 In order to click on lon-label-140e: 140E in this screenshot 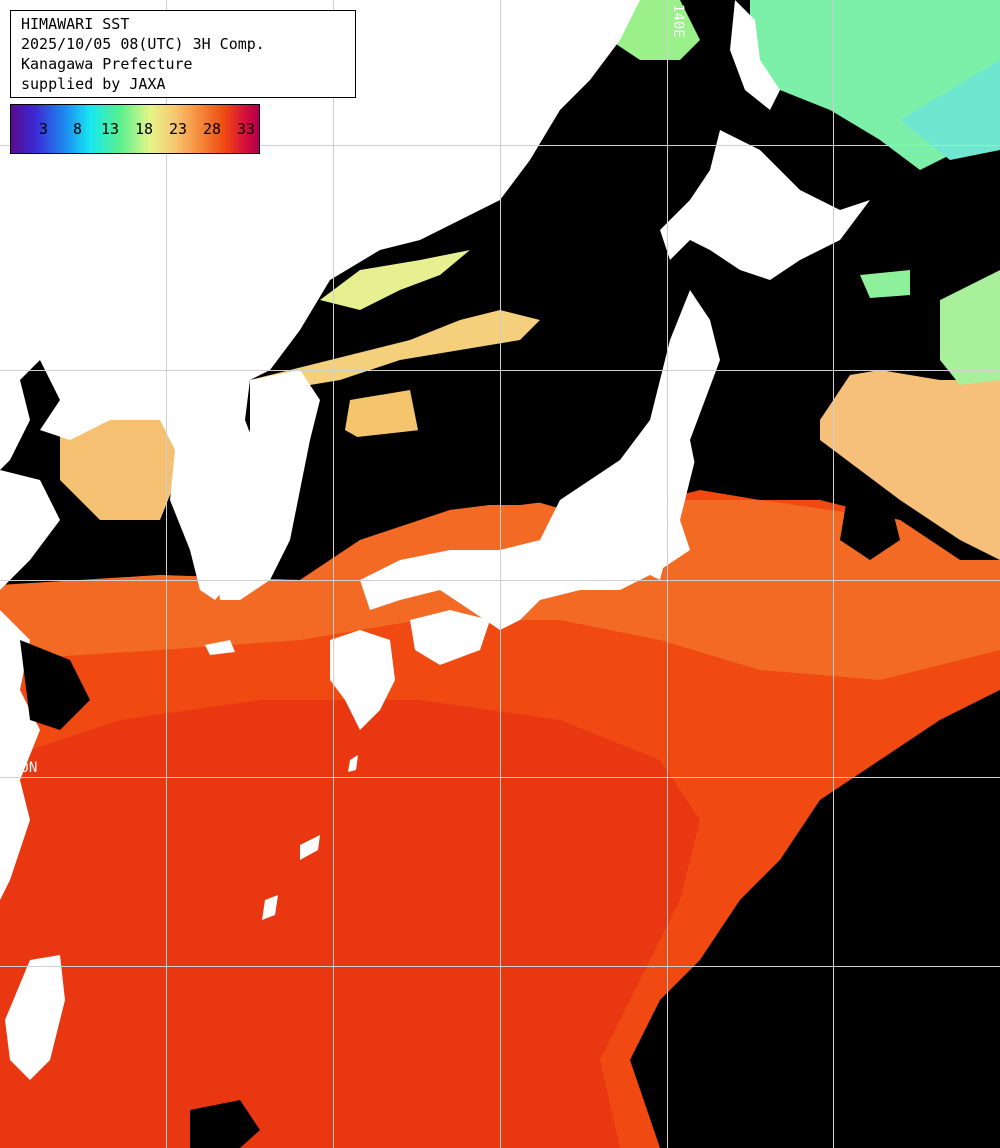, I will do `click(678, 21)`.